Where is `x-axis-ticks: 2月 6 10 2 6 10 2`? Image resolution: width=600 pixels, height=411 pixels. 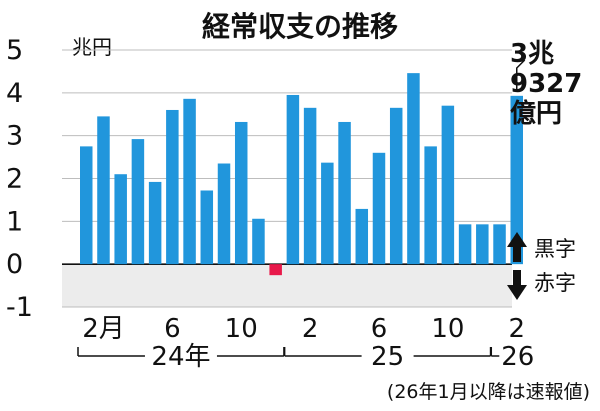 x-axis-ticks: 2月 6 10 2 6 10 2 is located at coordinates (303, 329).